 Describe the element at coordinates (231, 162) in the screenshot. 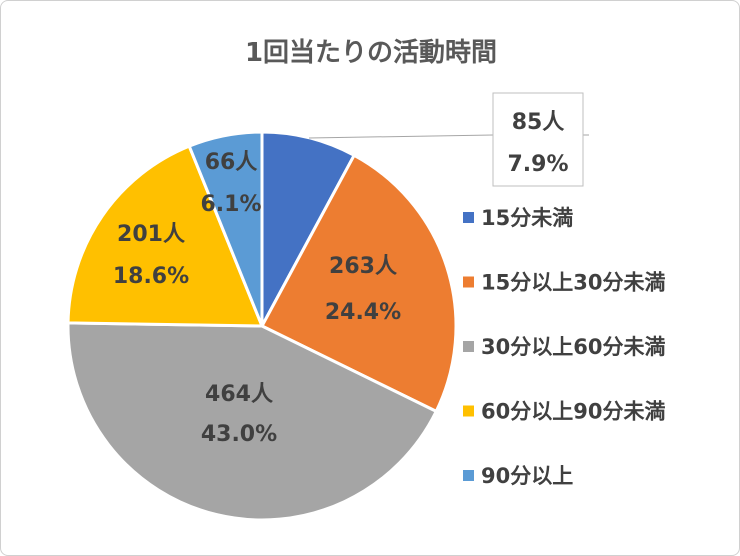

I see `value-label: 66人` at that location.